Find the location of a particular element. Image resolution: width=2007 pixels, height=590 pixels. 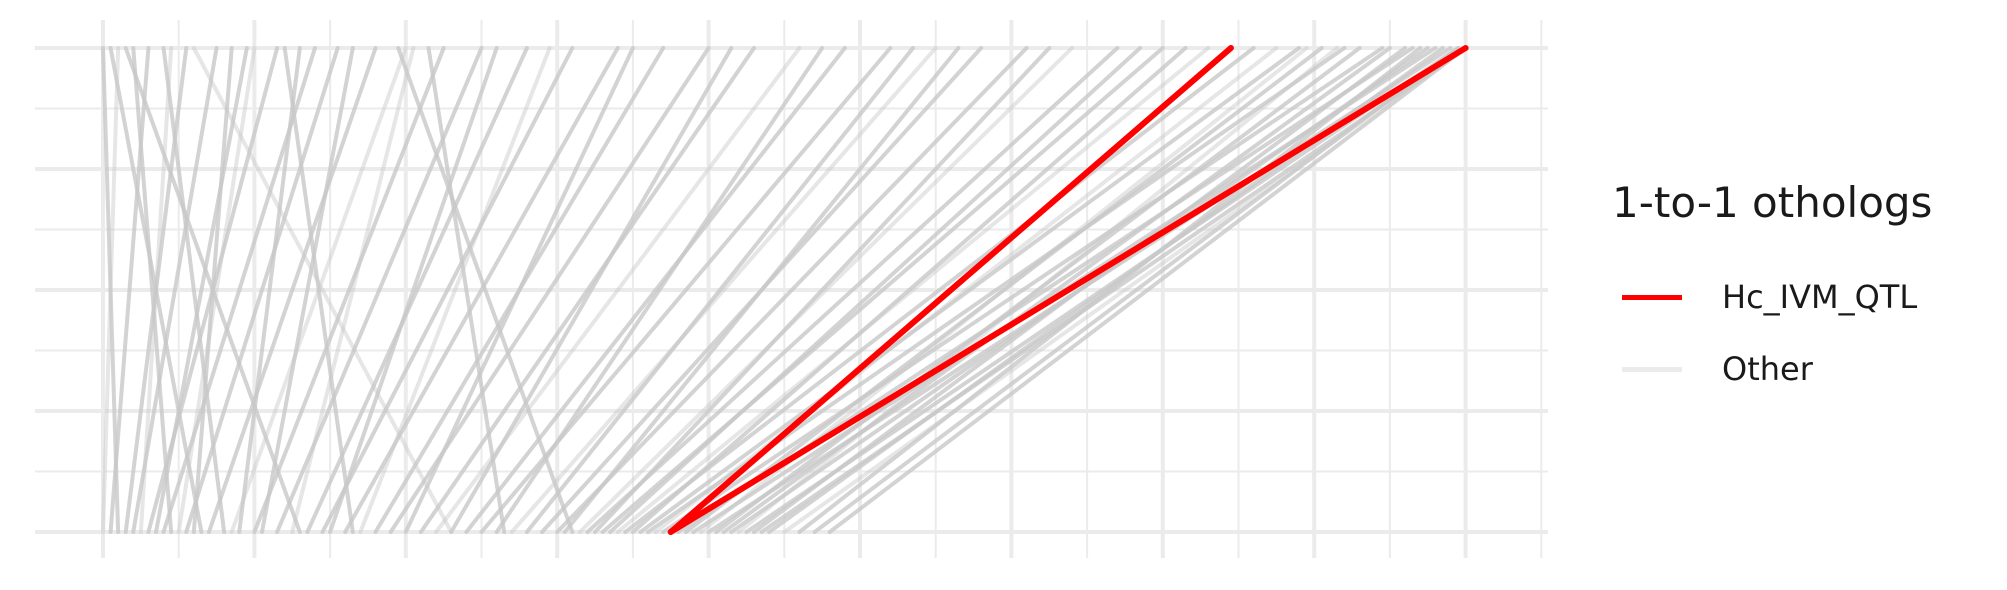

legend-item-hc-ivm-qtl: Hc_IVM_QTL is located at coordinates (1802, 297).